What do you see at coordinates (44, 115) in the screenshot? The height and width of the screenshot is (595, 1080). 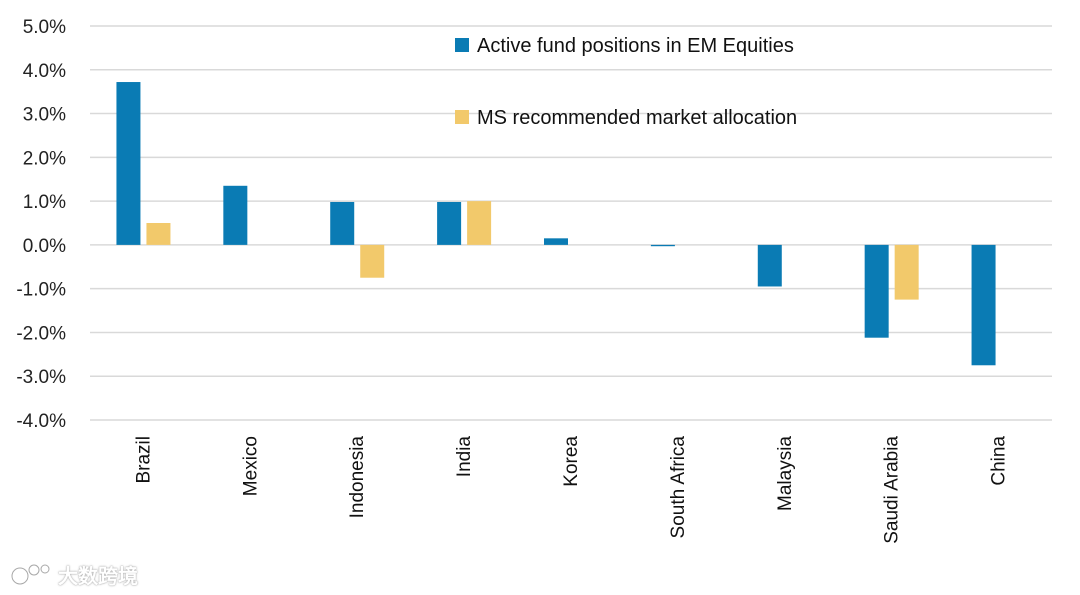 I see `y-tick-label: 3.0%` at bounding box center [44, 115].